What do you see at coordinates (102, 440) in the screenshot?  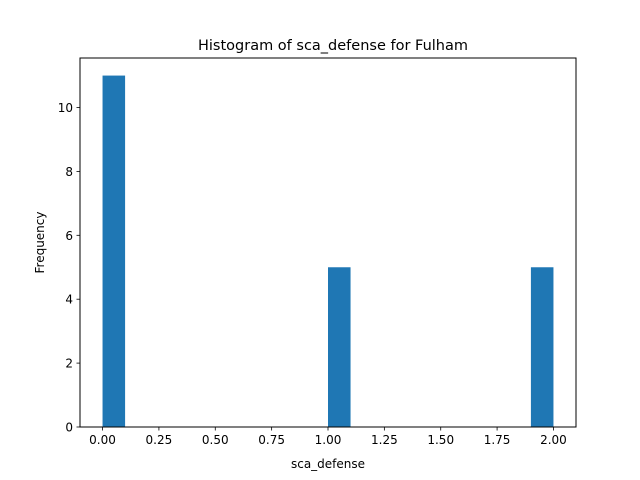 I see `x-tick-label-0: 0.00` at bounding box center [102, 440].